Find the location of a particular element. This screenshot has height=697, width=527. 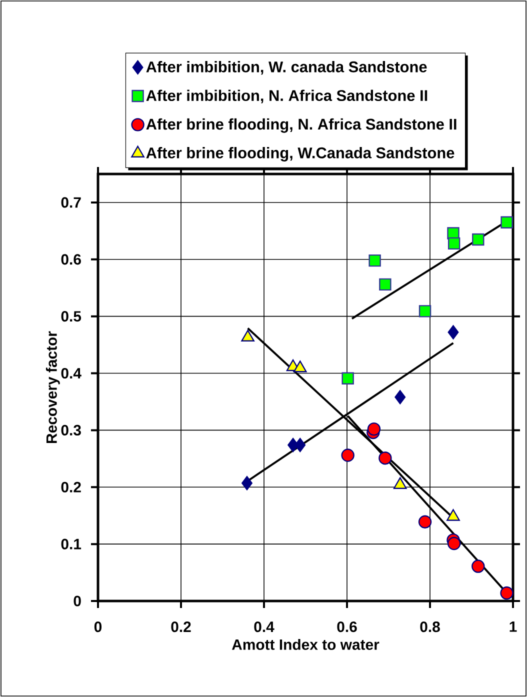

x-tick-label: 0.8 is located at coordinates (430, 627).